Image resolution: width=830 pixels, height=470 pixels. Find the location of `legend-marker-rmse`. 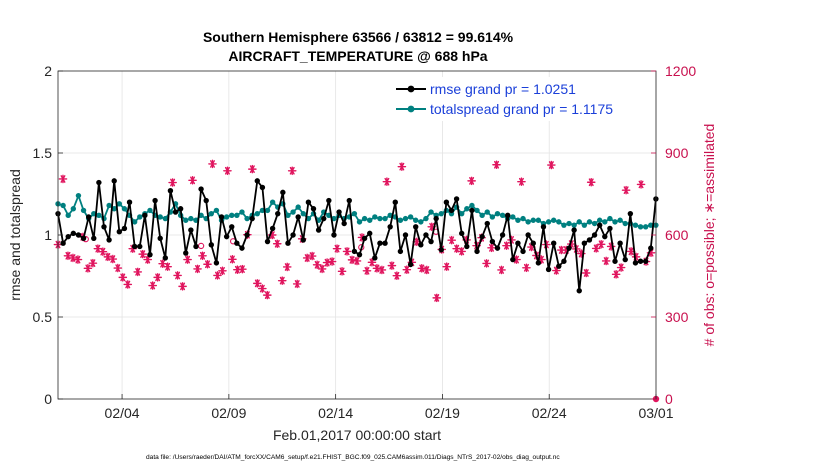

legend-marker-rmse is located at coordinates (411, 89).